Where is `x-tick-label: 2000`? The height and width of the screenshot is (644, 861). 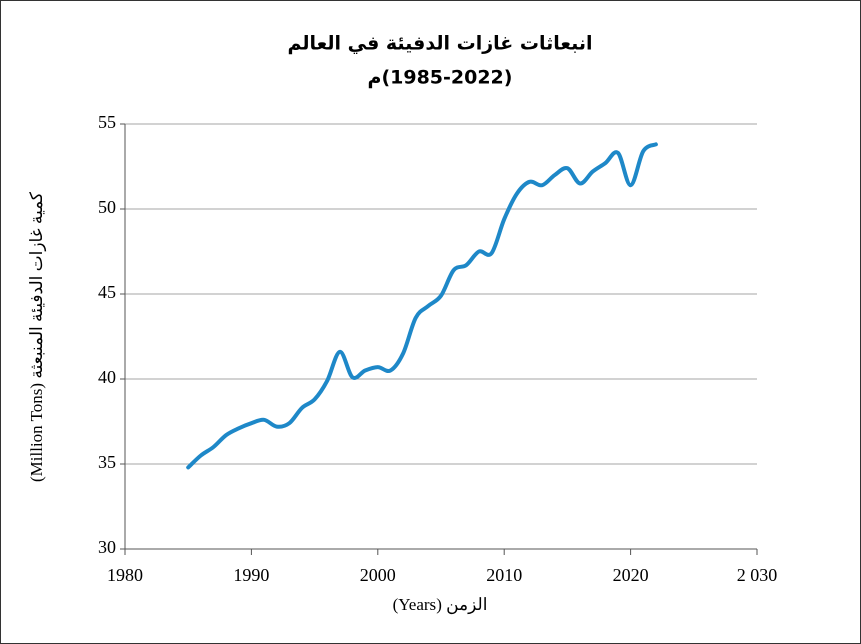
x-tick-label: 2000 is located at coordinates (378, 575).